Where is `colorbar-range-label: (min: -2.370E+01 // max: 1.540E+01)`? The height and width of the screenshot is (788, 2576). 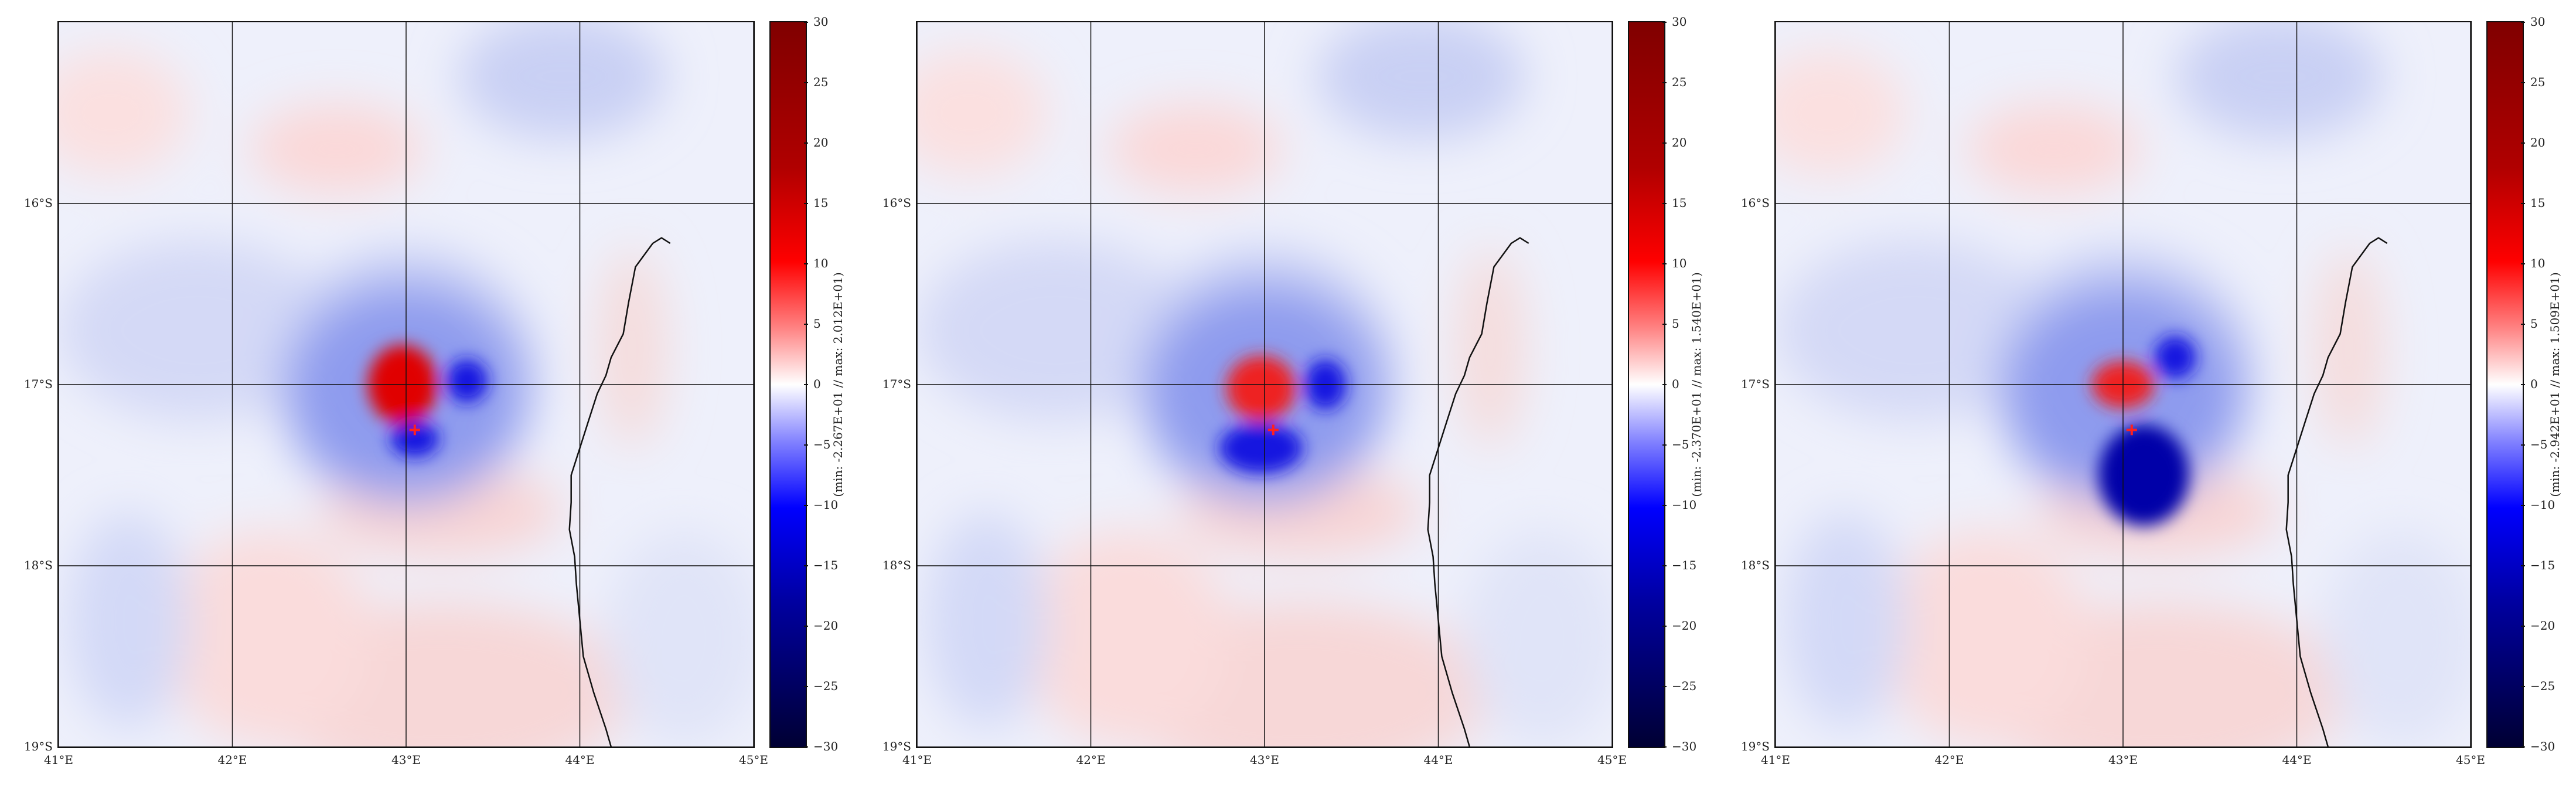
colorbar-range-label: (min: -2.370E+01 // max: 1.540E+01) is located at coordinates (1696, 384).